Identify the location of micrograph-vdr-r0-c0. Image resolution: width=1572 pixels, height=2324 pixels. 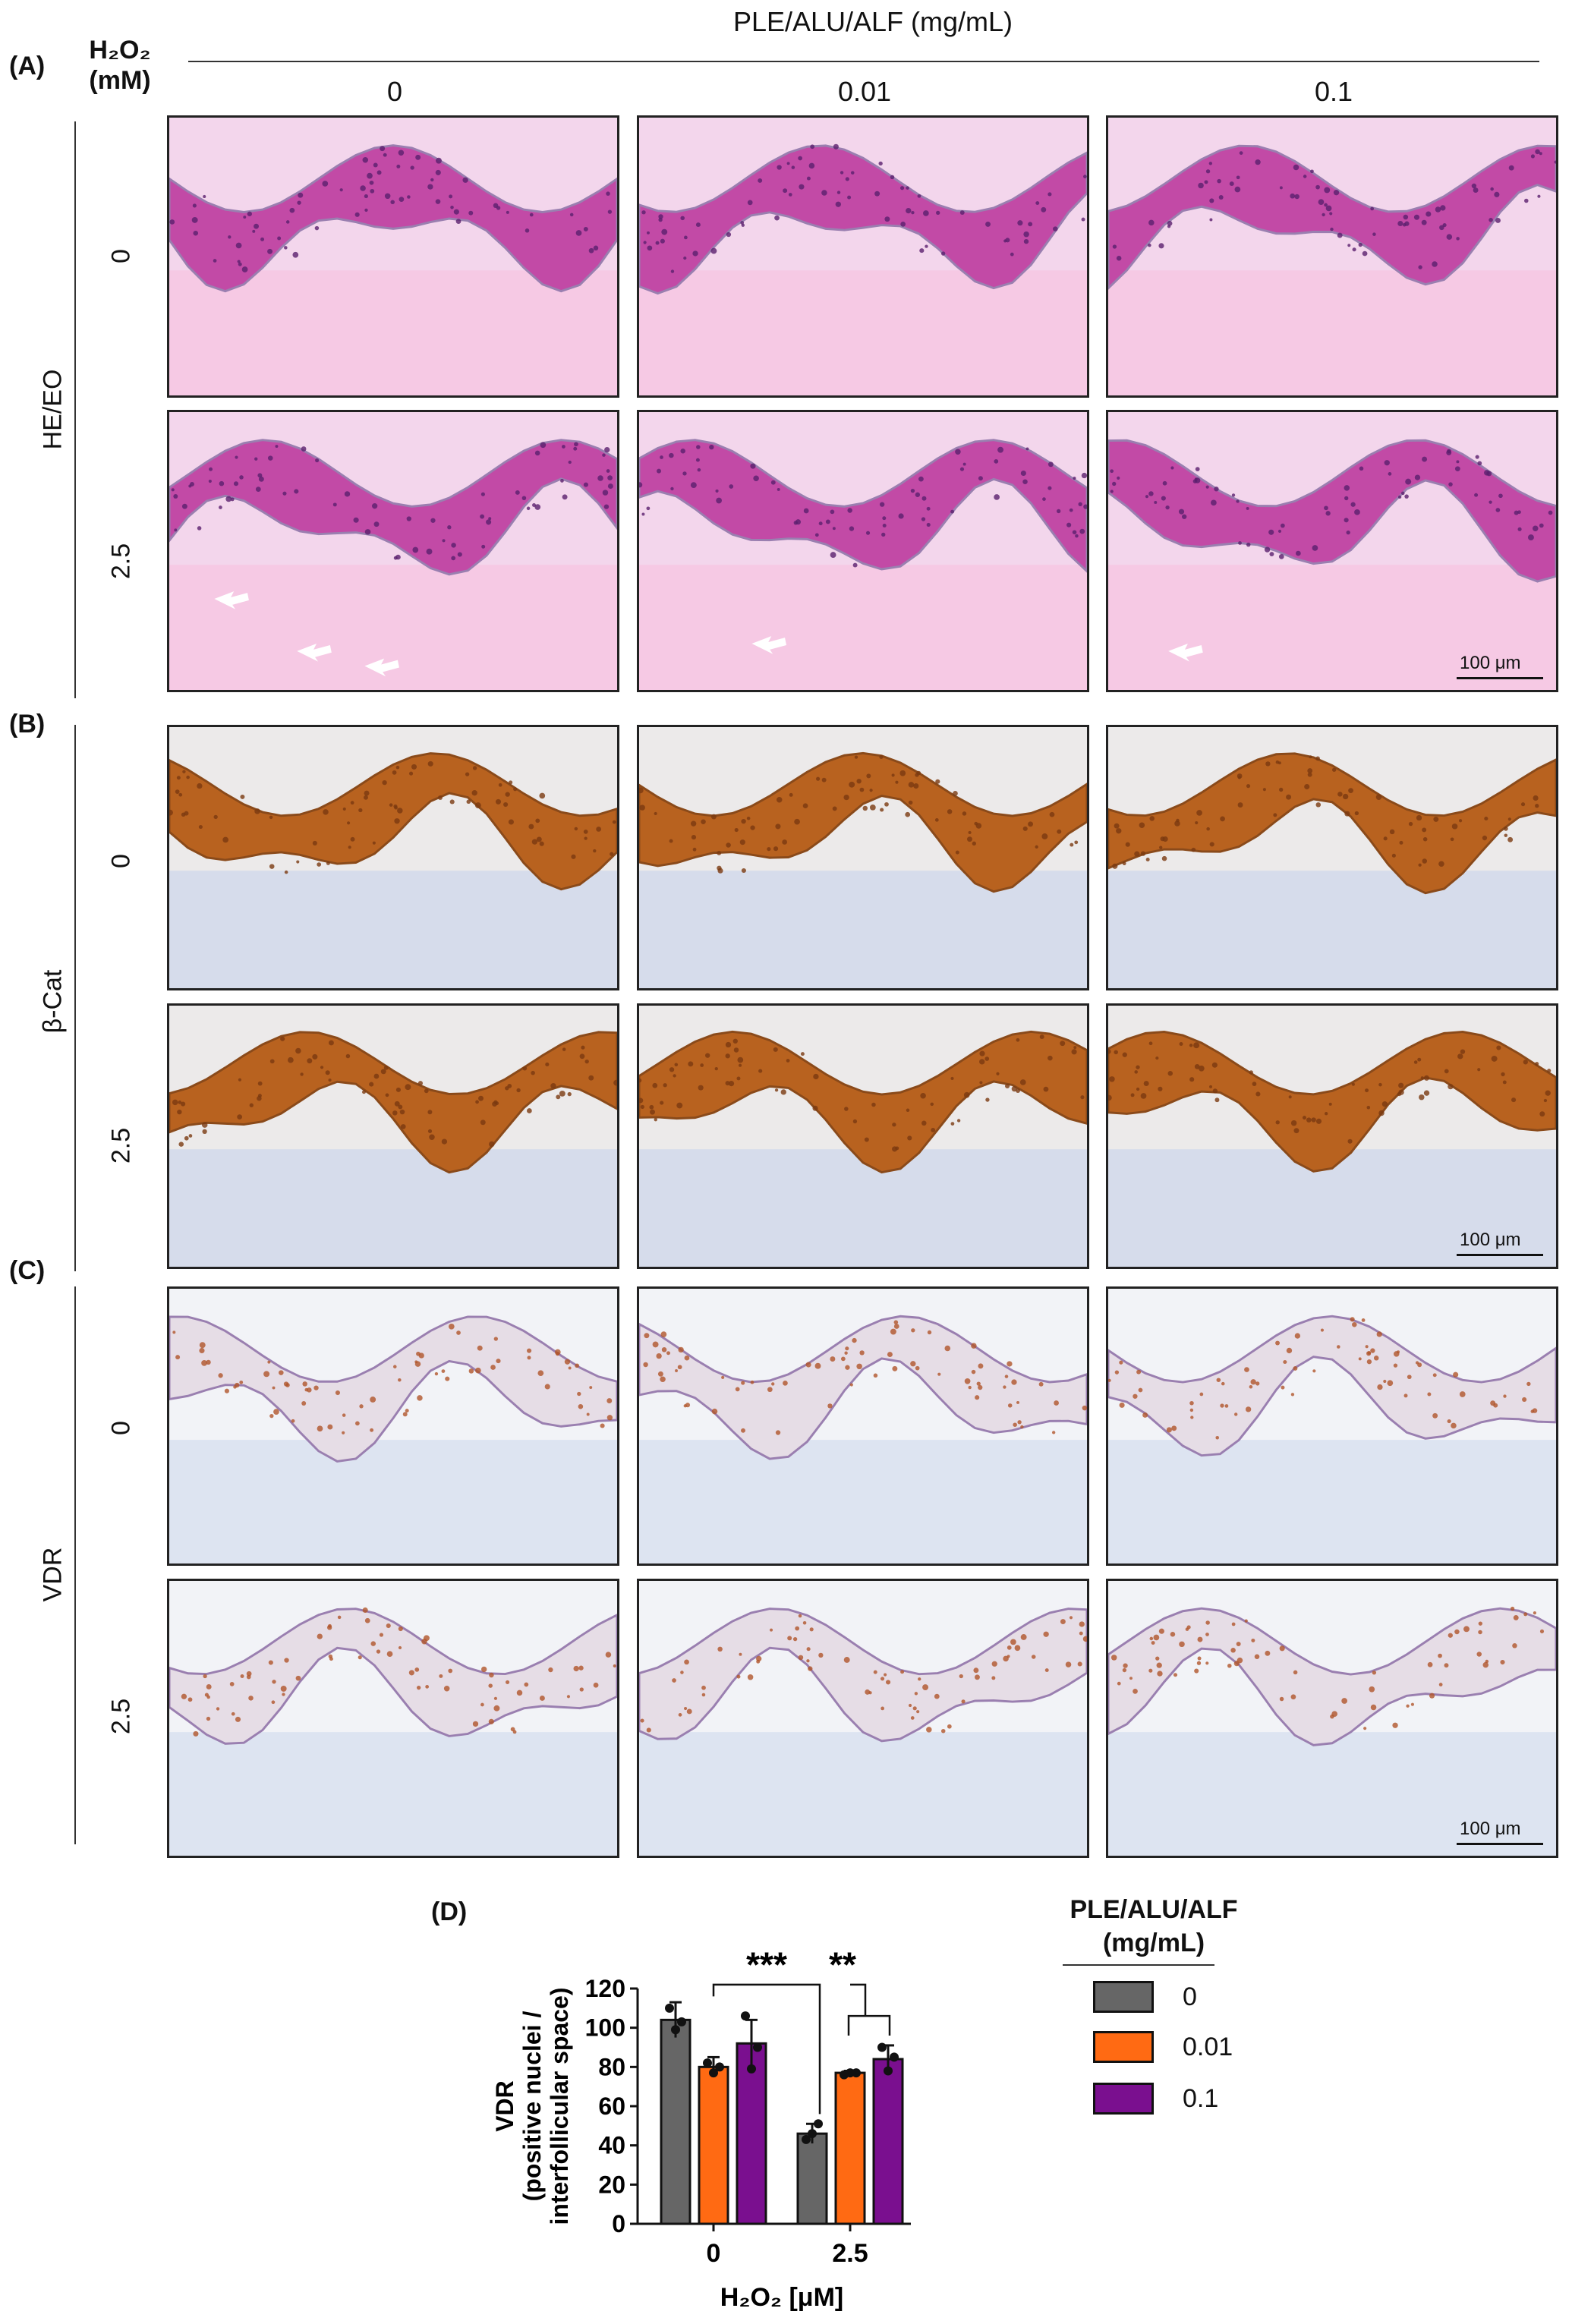
(393, 1426).